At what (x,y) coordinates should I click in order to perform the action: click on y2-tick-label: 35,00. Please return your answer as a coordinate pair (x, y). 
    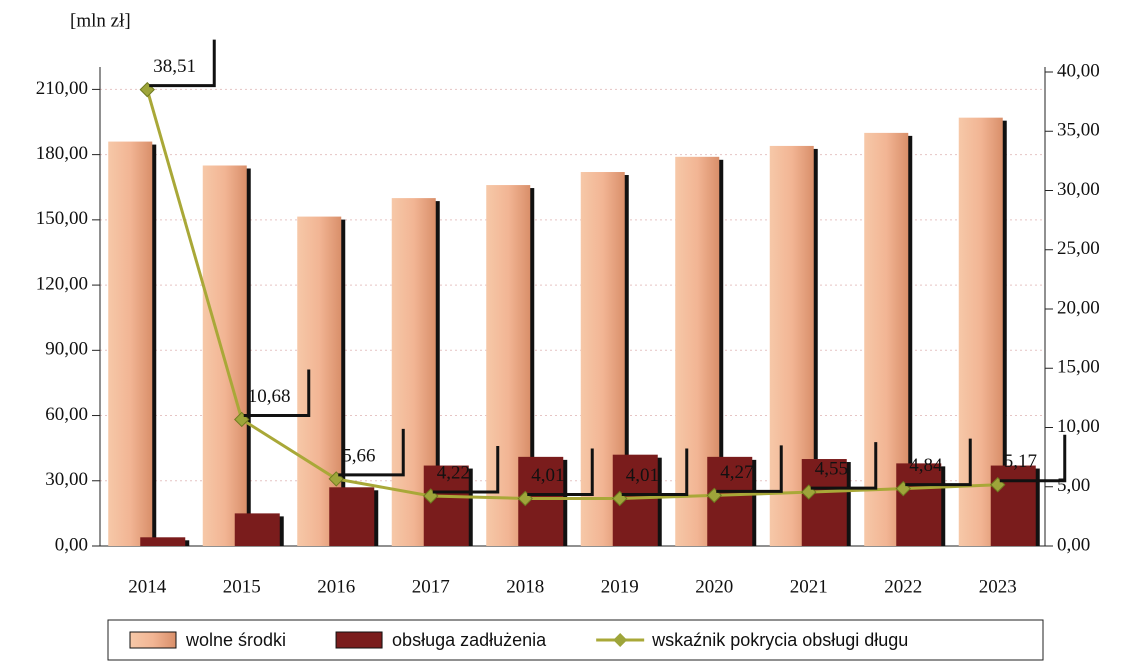
    Looking at the image, I should click on (1078, 130).